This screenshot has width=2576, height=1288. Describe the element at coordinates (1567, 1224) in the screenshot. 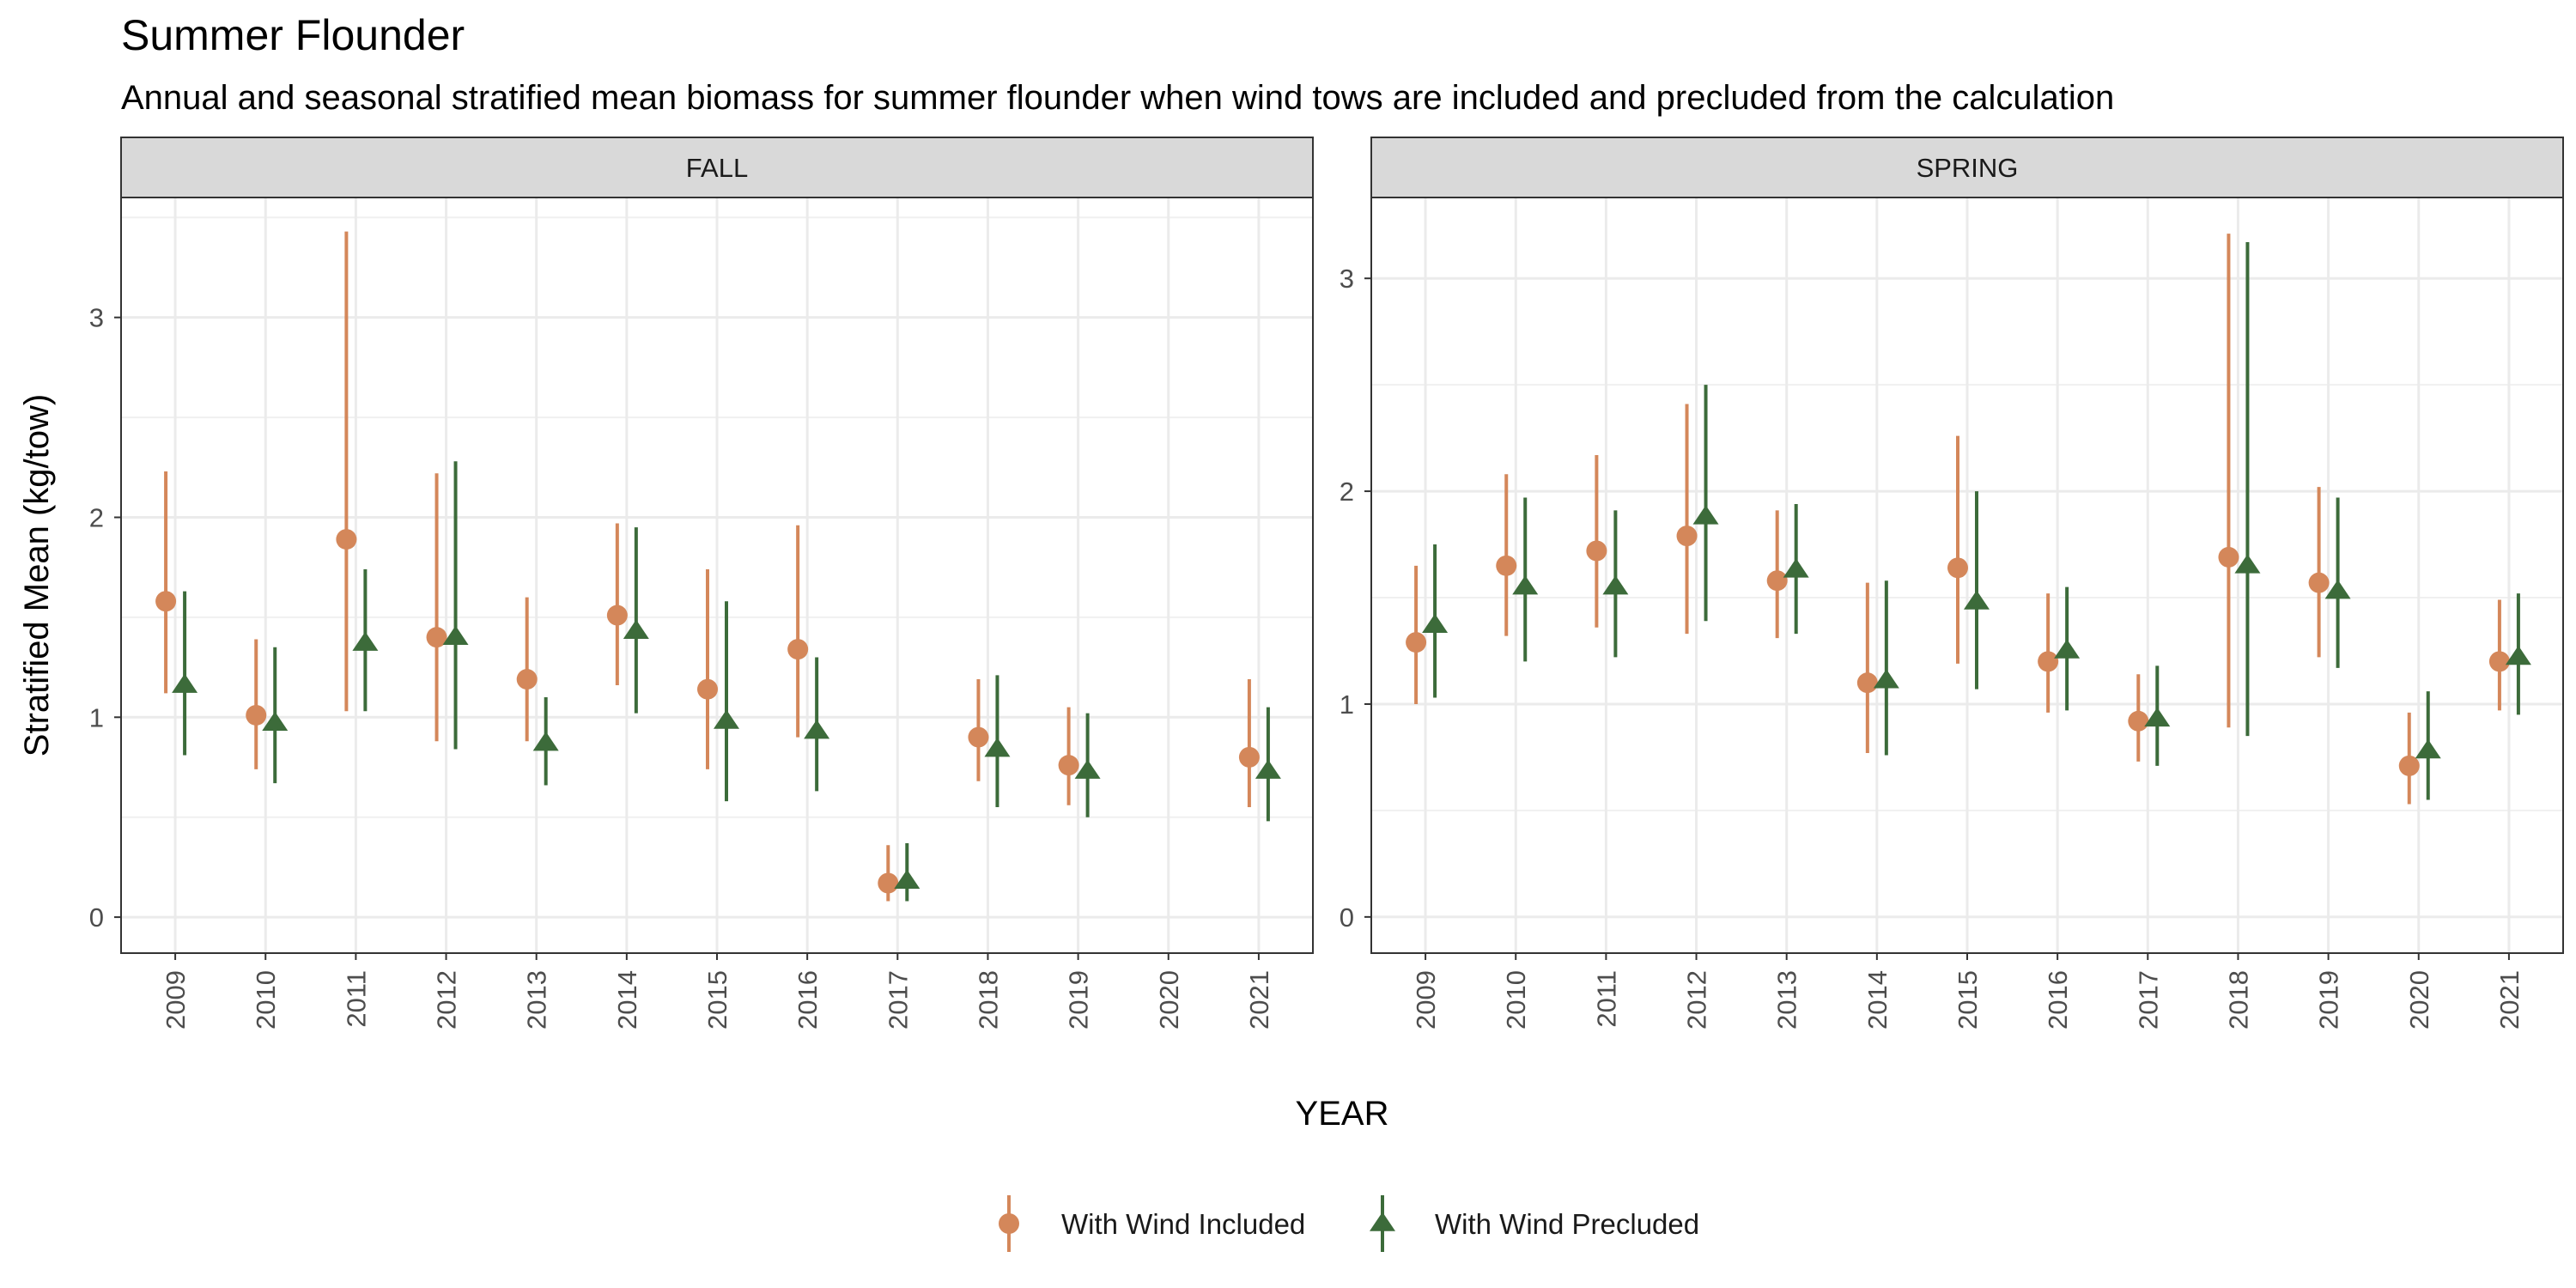

I see `legend-label: With Wind Precluded` at that location.